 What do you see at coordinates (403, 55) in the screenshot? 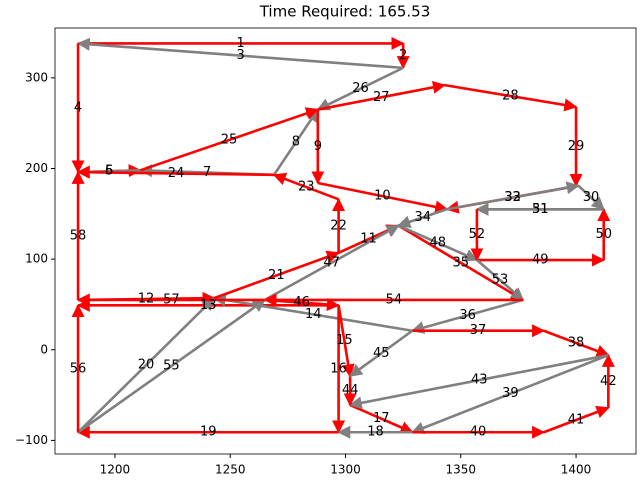
I see `arrow-label: 2` at bounding box center [403, 55].